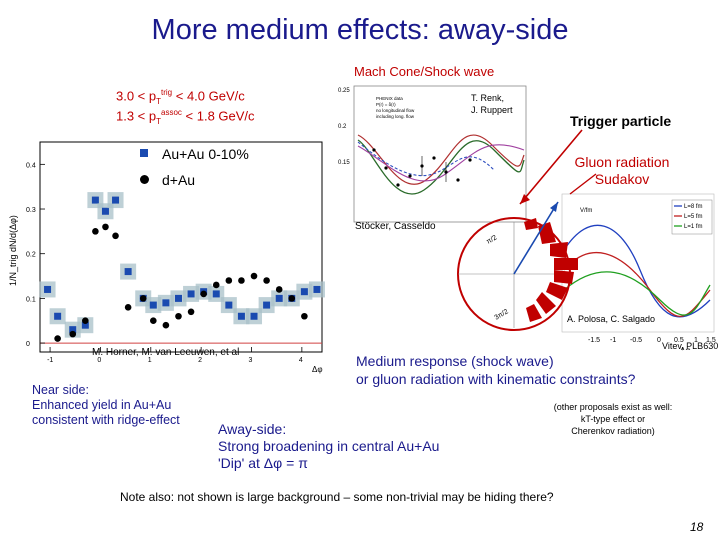 This screenshot has height=540, width=720. What do you see at coordinates (586, 211) in the screenshot?
I see `vitev-unit: V/fm` at bounding box center [586, 211].